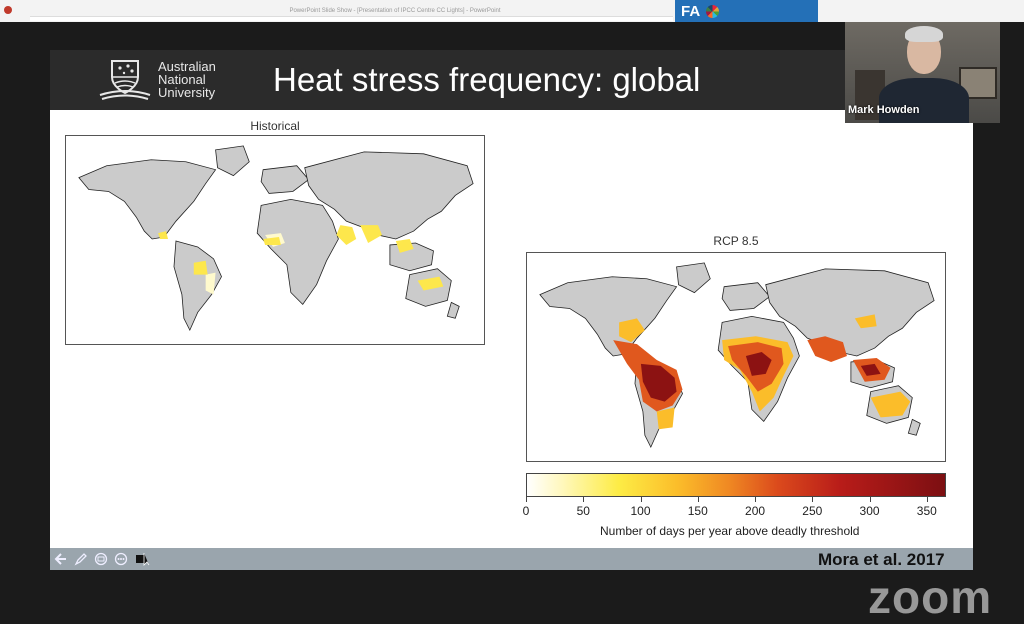  Describe the element at coordinates (712, 11) in the screenshot. I see `sdg-wheel-icon` at that location.